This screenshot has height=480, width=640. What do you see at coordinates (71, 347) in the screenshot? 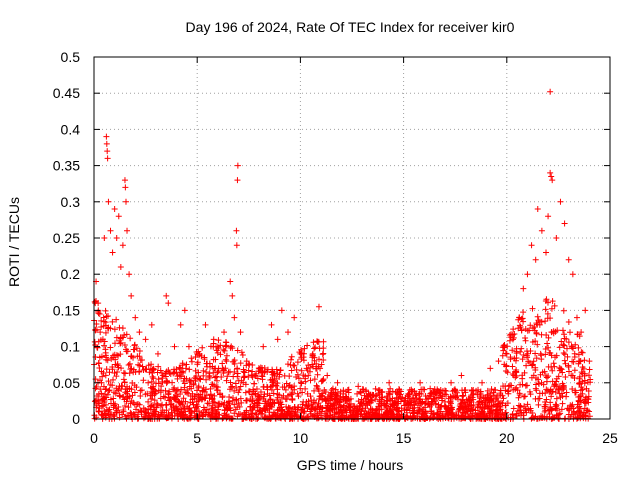
I see `y-tick-label: 0.1` at bounding box center [71, 347].